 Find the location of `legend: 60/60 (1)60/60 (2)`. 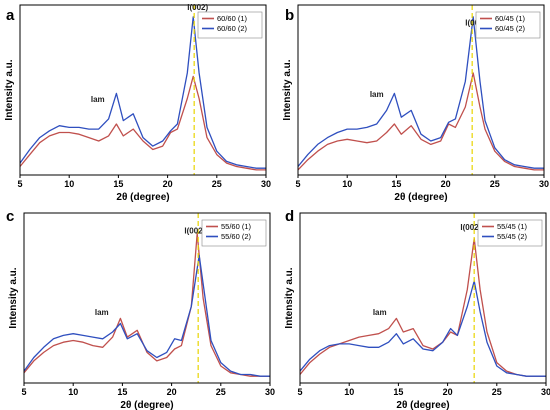

legend: 60/60 (1)60/60 (2) is located at coordinates (230, 25).